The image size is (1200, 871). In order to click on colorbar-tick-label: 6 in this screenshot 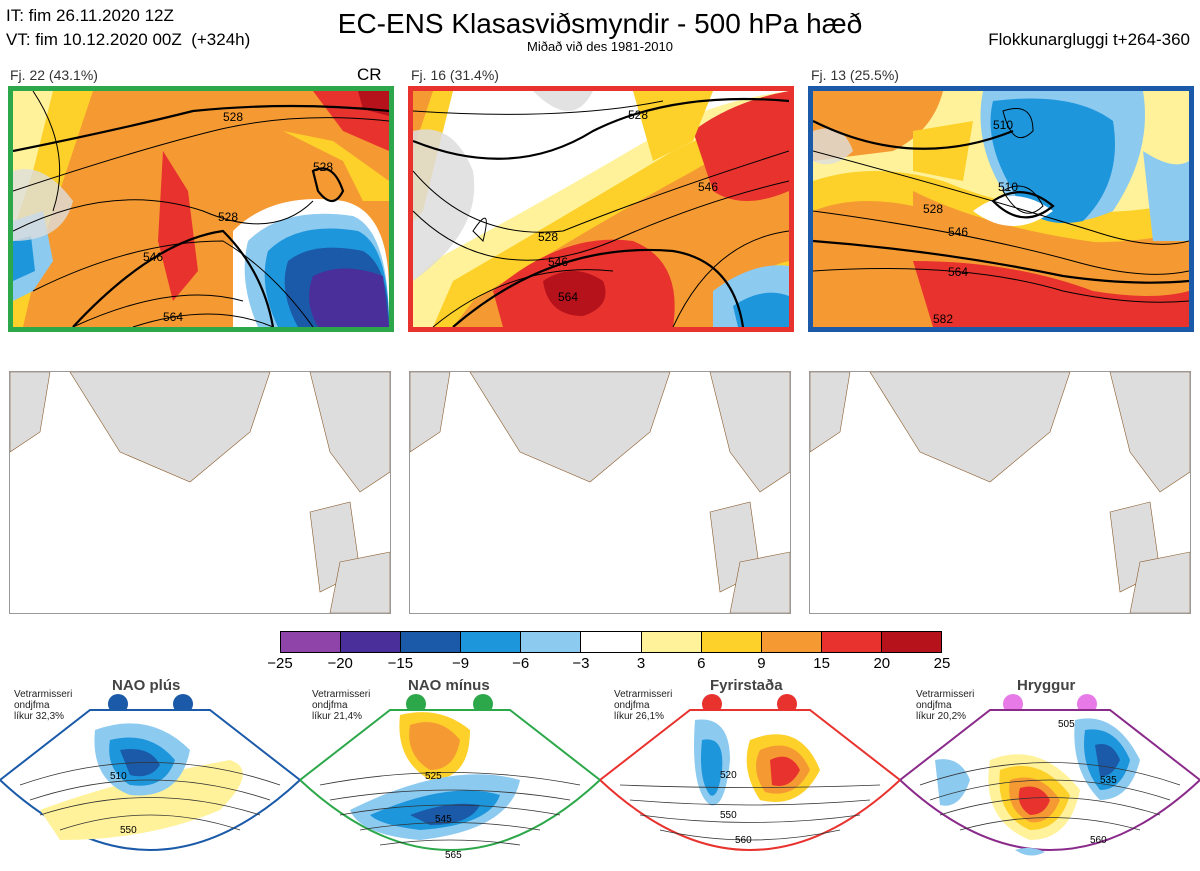, I will do `click(701, 663)`.